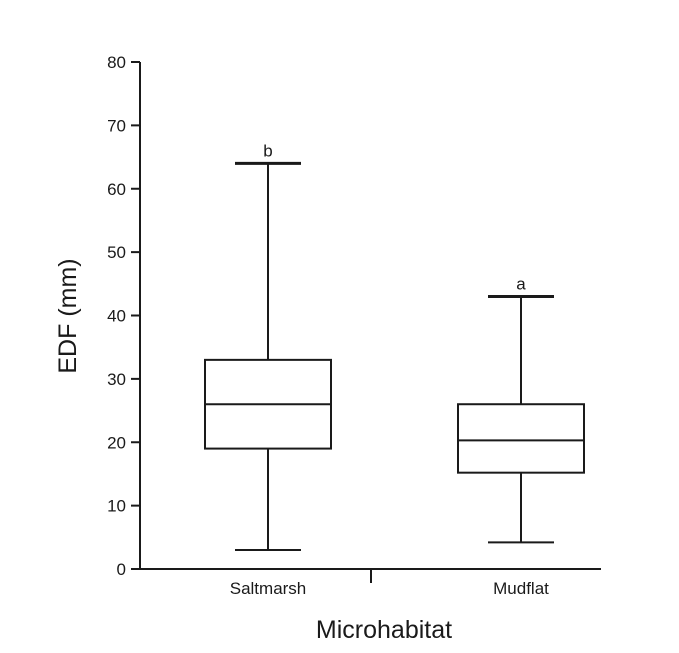  Describe the element at coordinates (116, 379) in the screenshot. I see `y-tick-label: 30` at that location.